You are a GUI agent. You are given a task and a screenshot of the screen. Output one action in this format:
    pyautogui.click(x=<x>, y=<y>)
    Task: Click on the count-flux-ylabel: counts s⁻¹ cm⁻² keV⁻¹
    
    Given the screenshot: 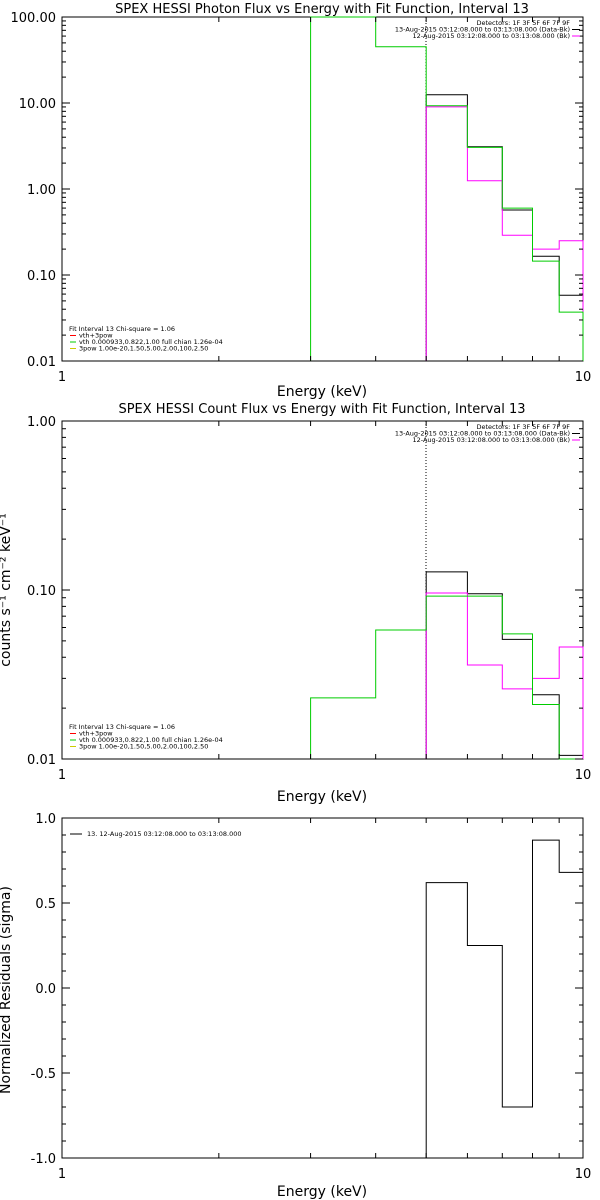 What is the action you would take?
    pyautogui.click(x=7, y=590)
    